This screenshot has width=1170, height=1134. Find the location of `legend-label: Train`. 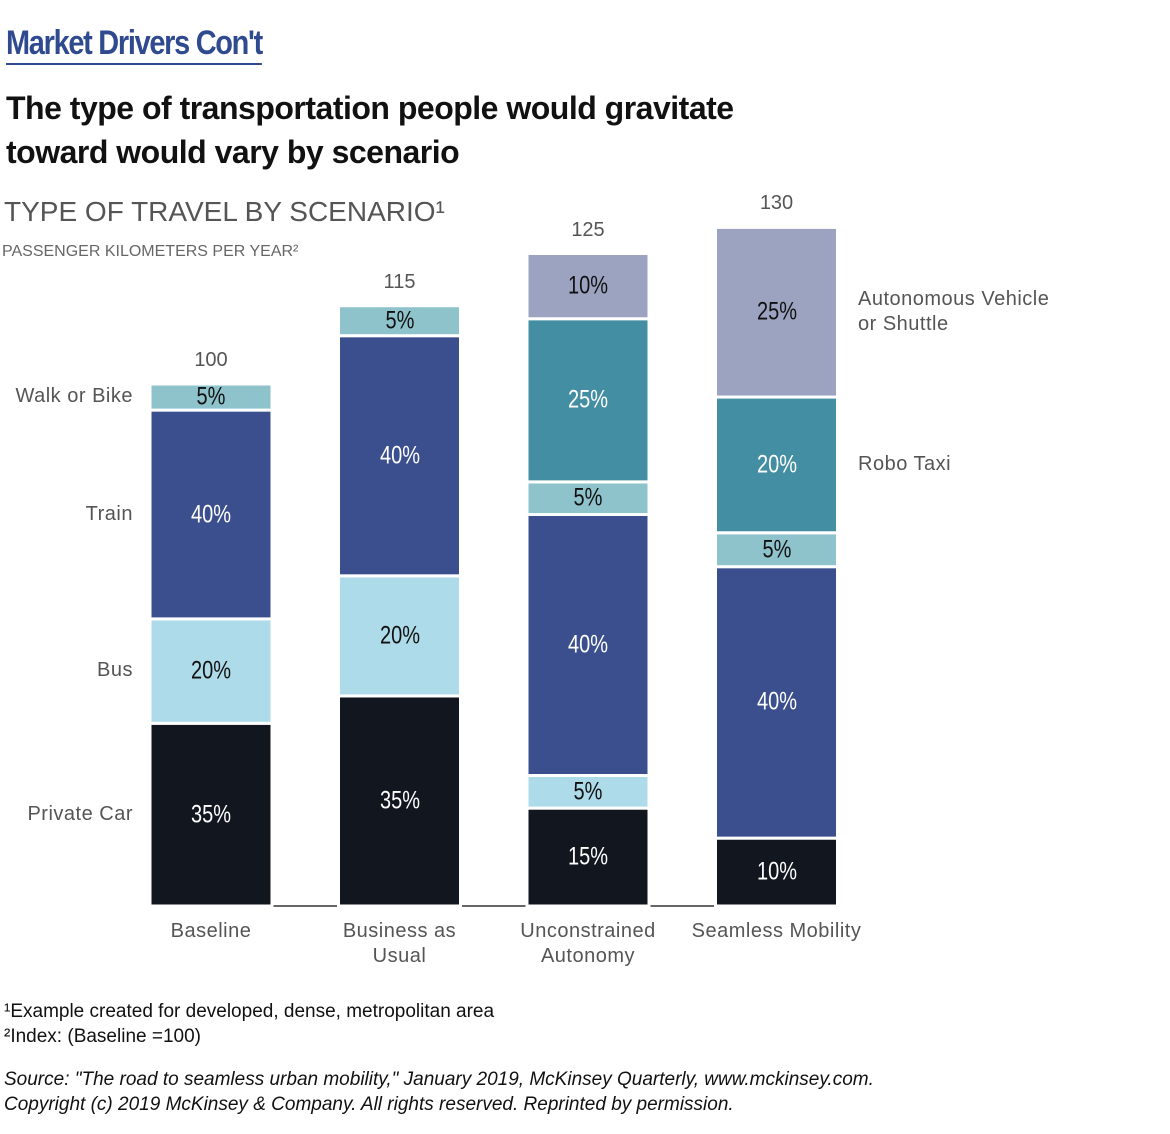

legend-label: Train is located at coordinates (109, 513).